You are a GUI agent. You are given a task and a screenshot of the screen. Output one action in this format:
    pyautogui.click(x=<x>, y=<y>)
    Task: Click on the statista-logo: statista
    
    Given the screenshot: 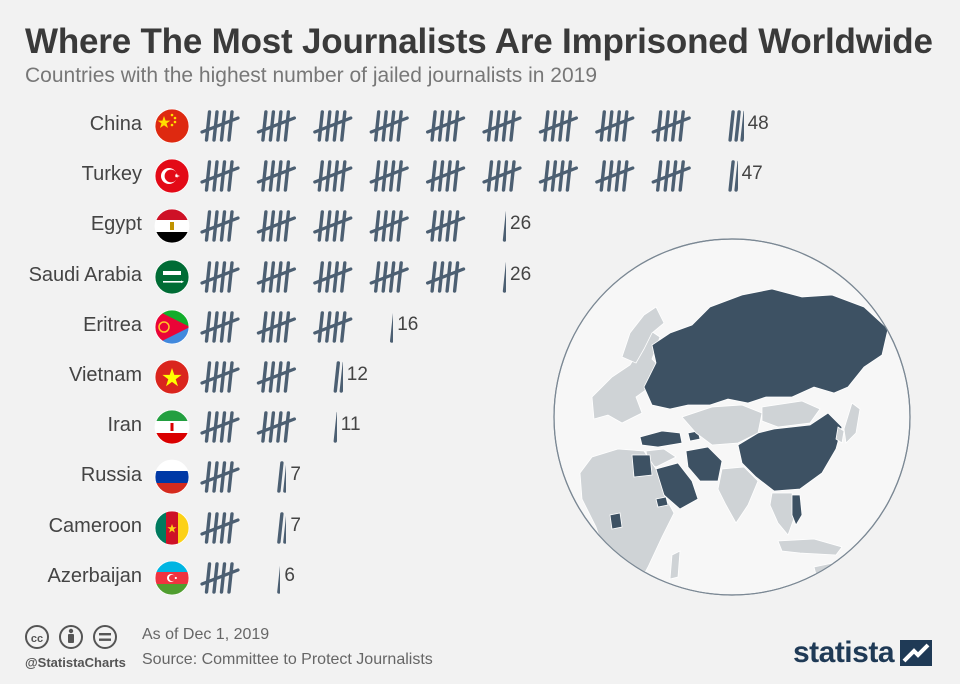 What is the action you would take?
    pyautogui.click(x=862, y=653)
    